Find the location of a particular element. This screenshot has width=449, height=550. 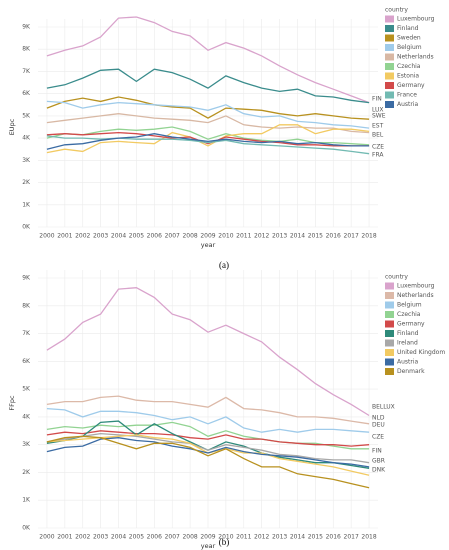

y-tick-label: 4K is located at coordinates (26, 416).